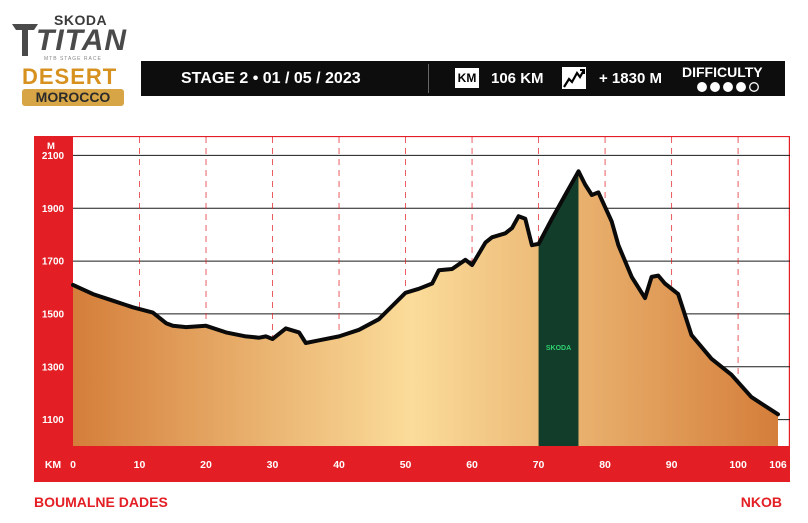 The height and width of the screenshot is (523, 808). I want to click on y-axis-bar, so click(53, 291).